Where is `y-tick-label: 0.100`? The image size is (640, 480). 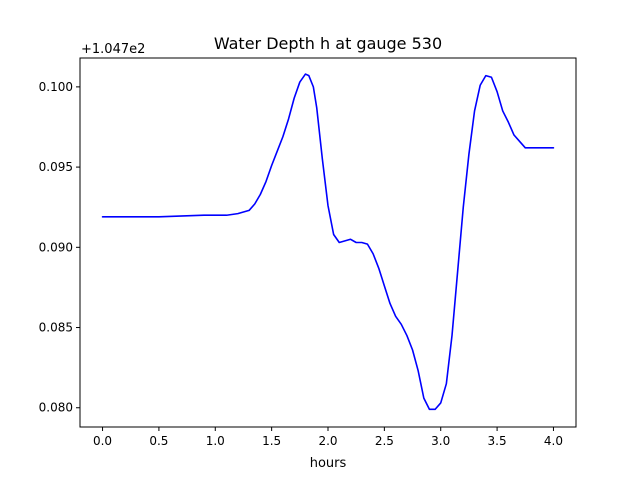 y-tick-label: 0.100 is located at coordinates (56, 87).